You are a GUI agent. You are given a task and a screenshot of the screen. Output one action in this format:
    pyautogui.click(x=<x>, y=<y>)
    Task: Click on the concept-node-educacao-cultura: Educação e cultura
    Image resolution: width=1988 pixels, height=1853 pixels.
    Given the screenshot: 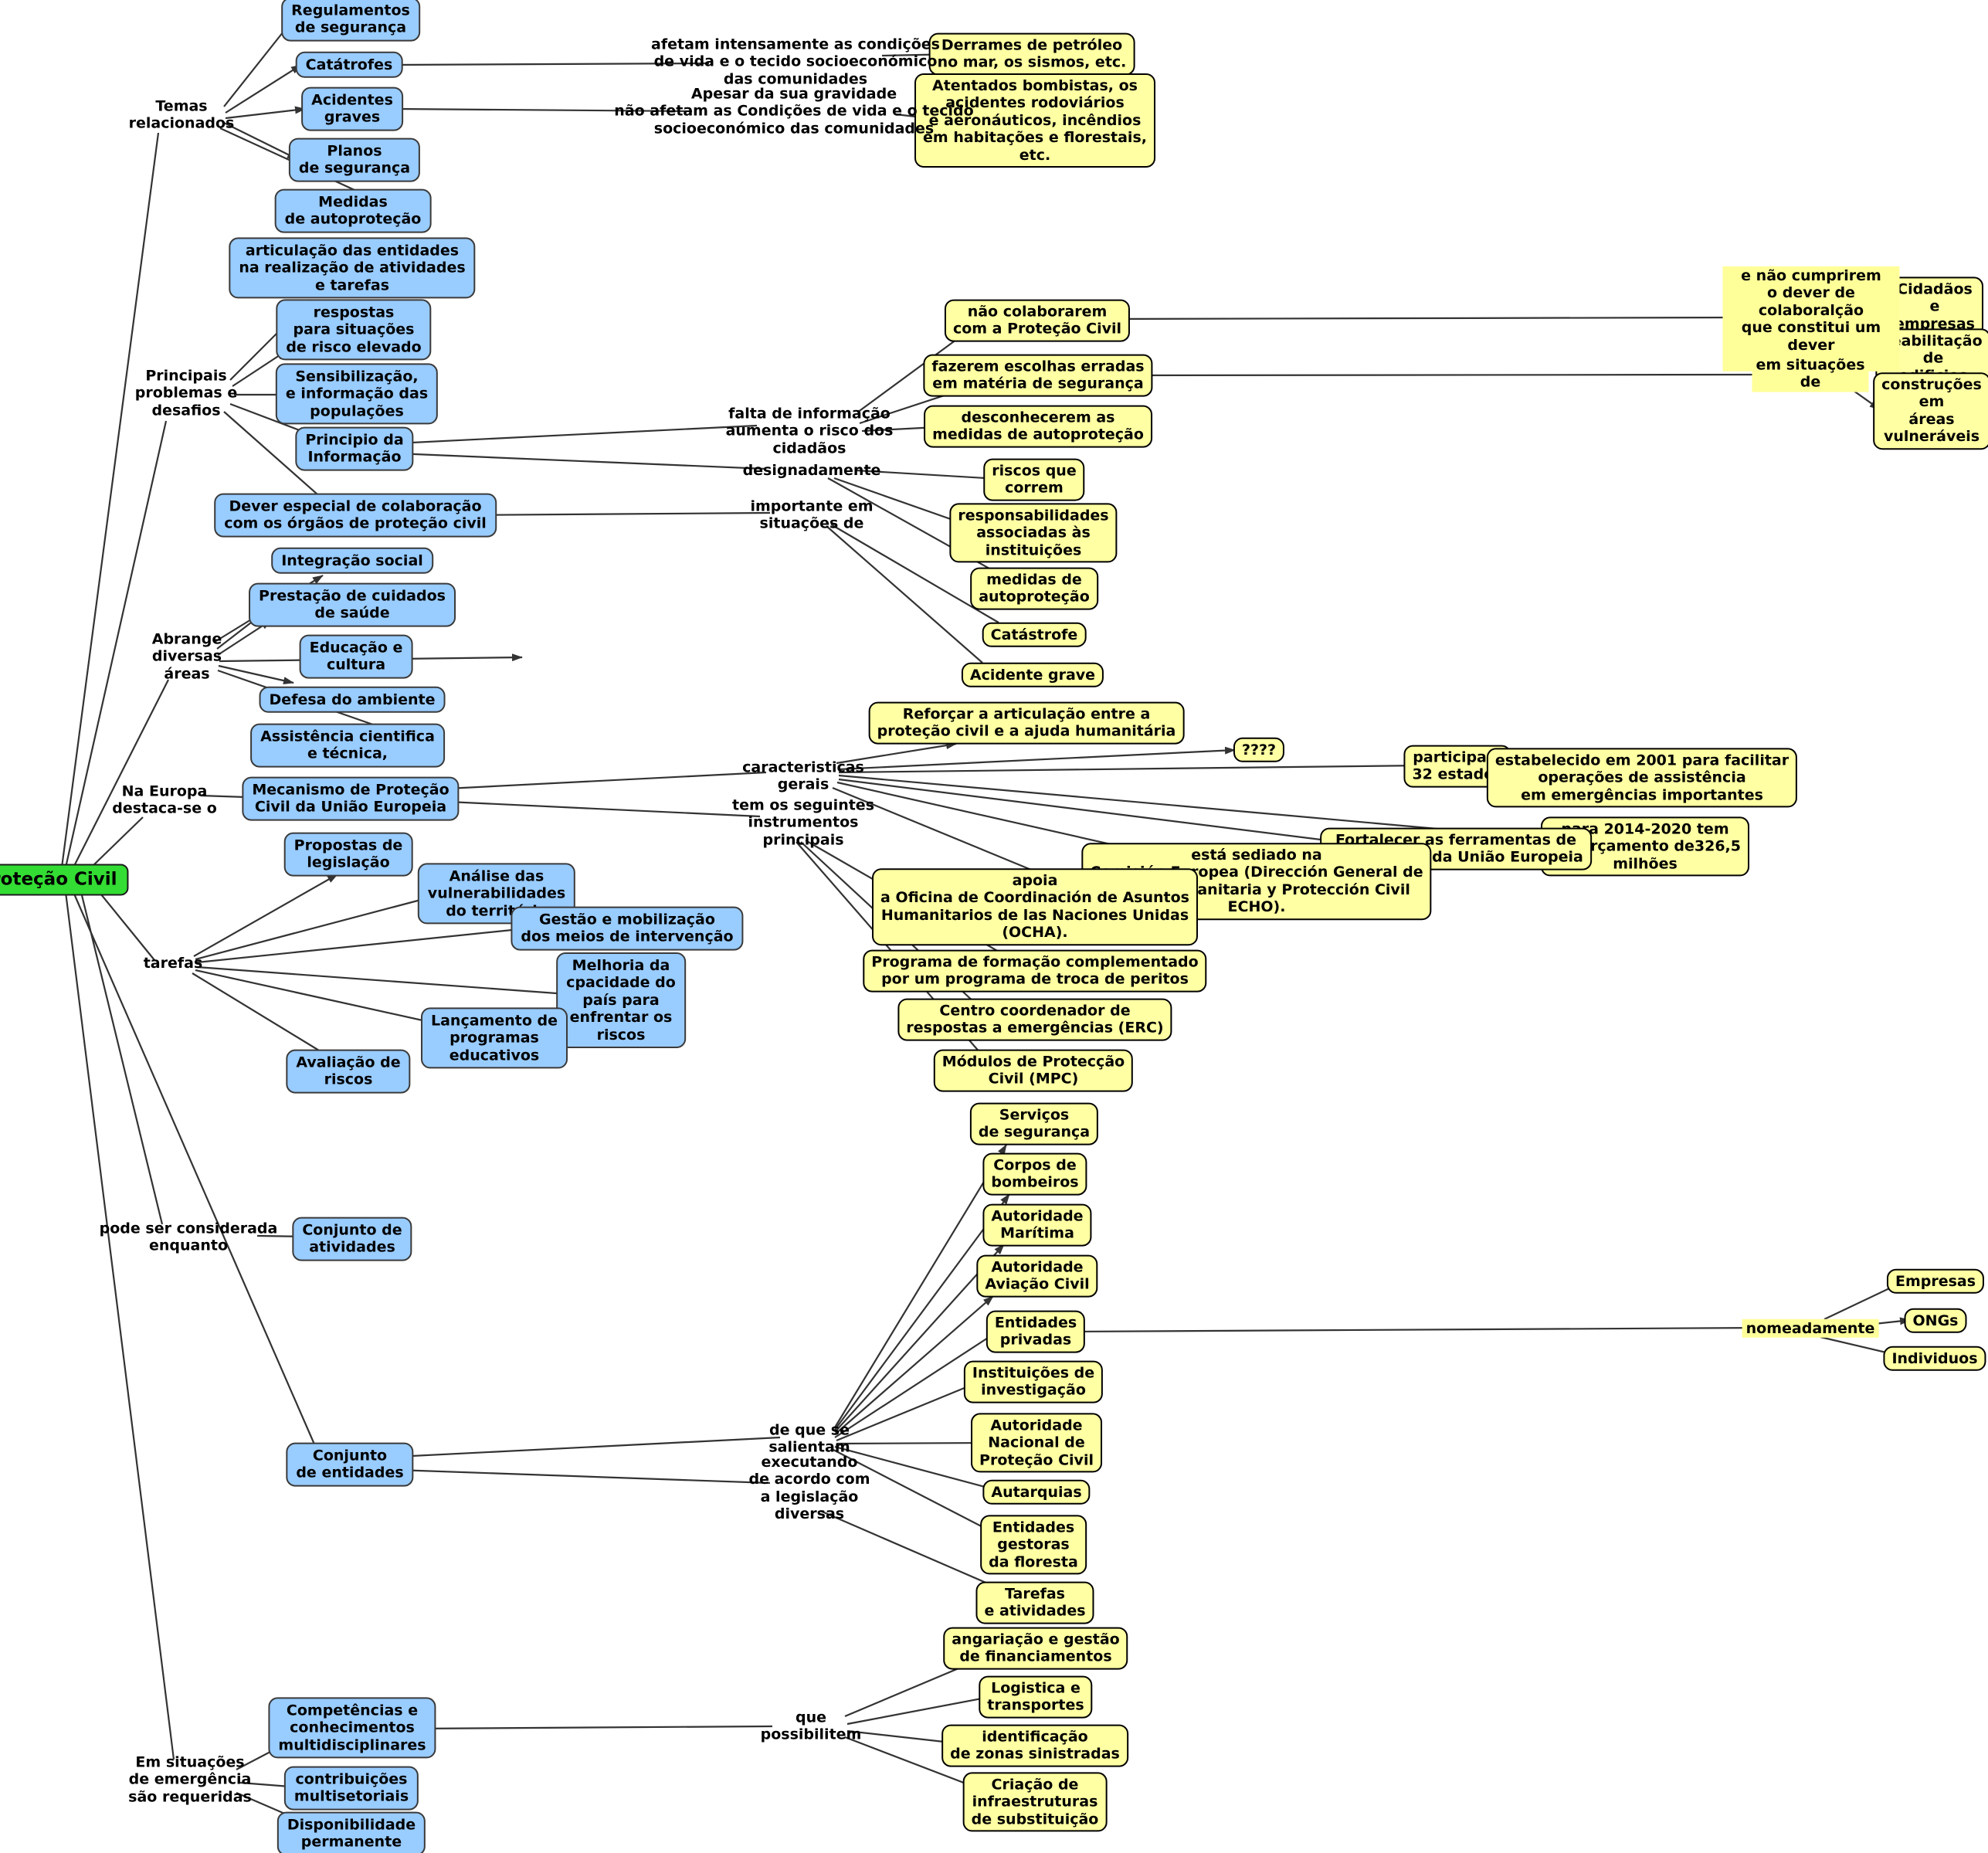 What is the action you would take?
    pyautogui.click(x=356, y=656)
    